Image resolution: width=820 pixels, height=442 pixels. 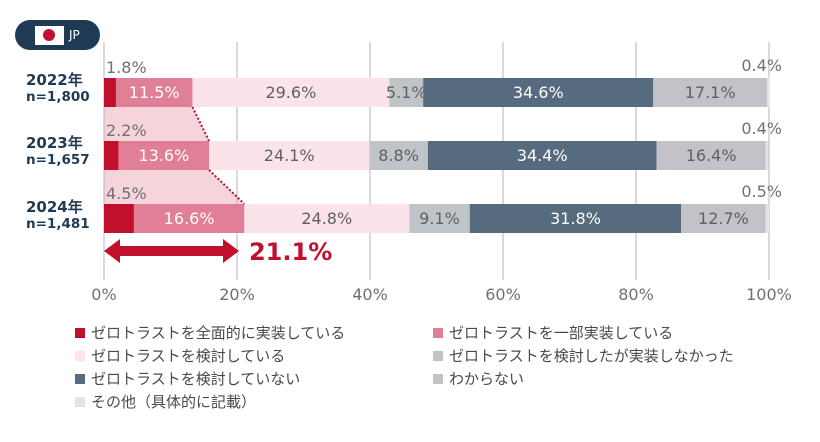 What do you see at coordinates (74, 35) in the screenshot?
I see `country-label: JP` at bounding box center [74, 35].